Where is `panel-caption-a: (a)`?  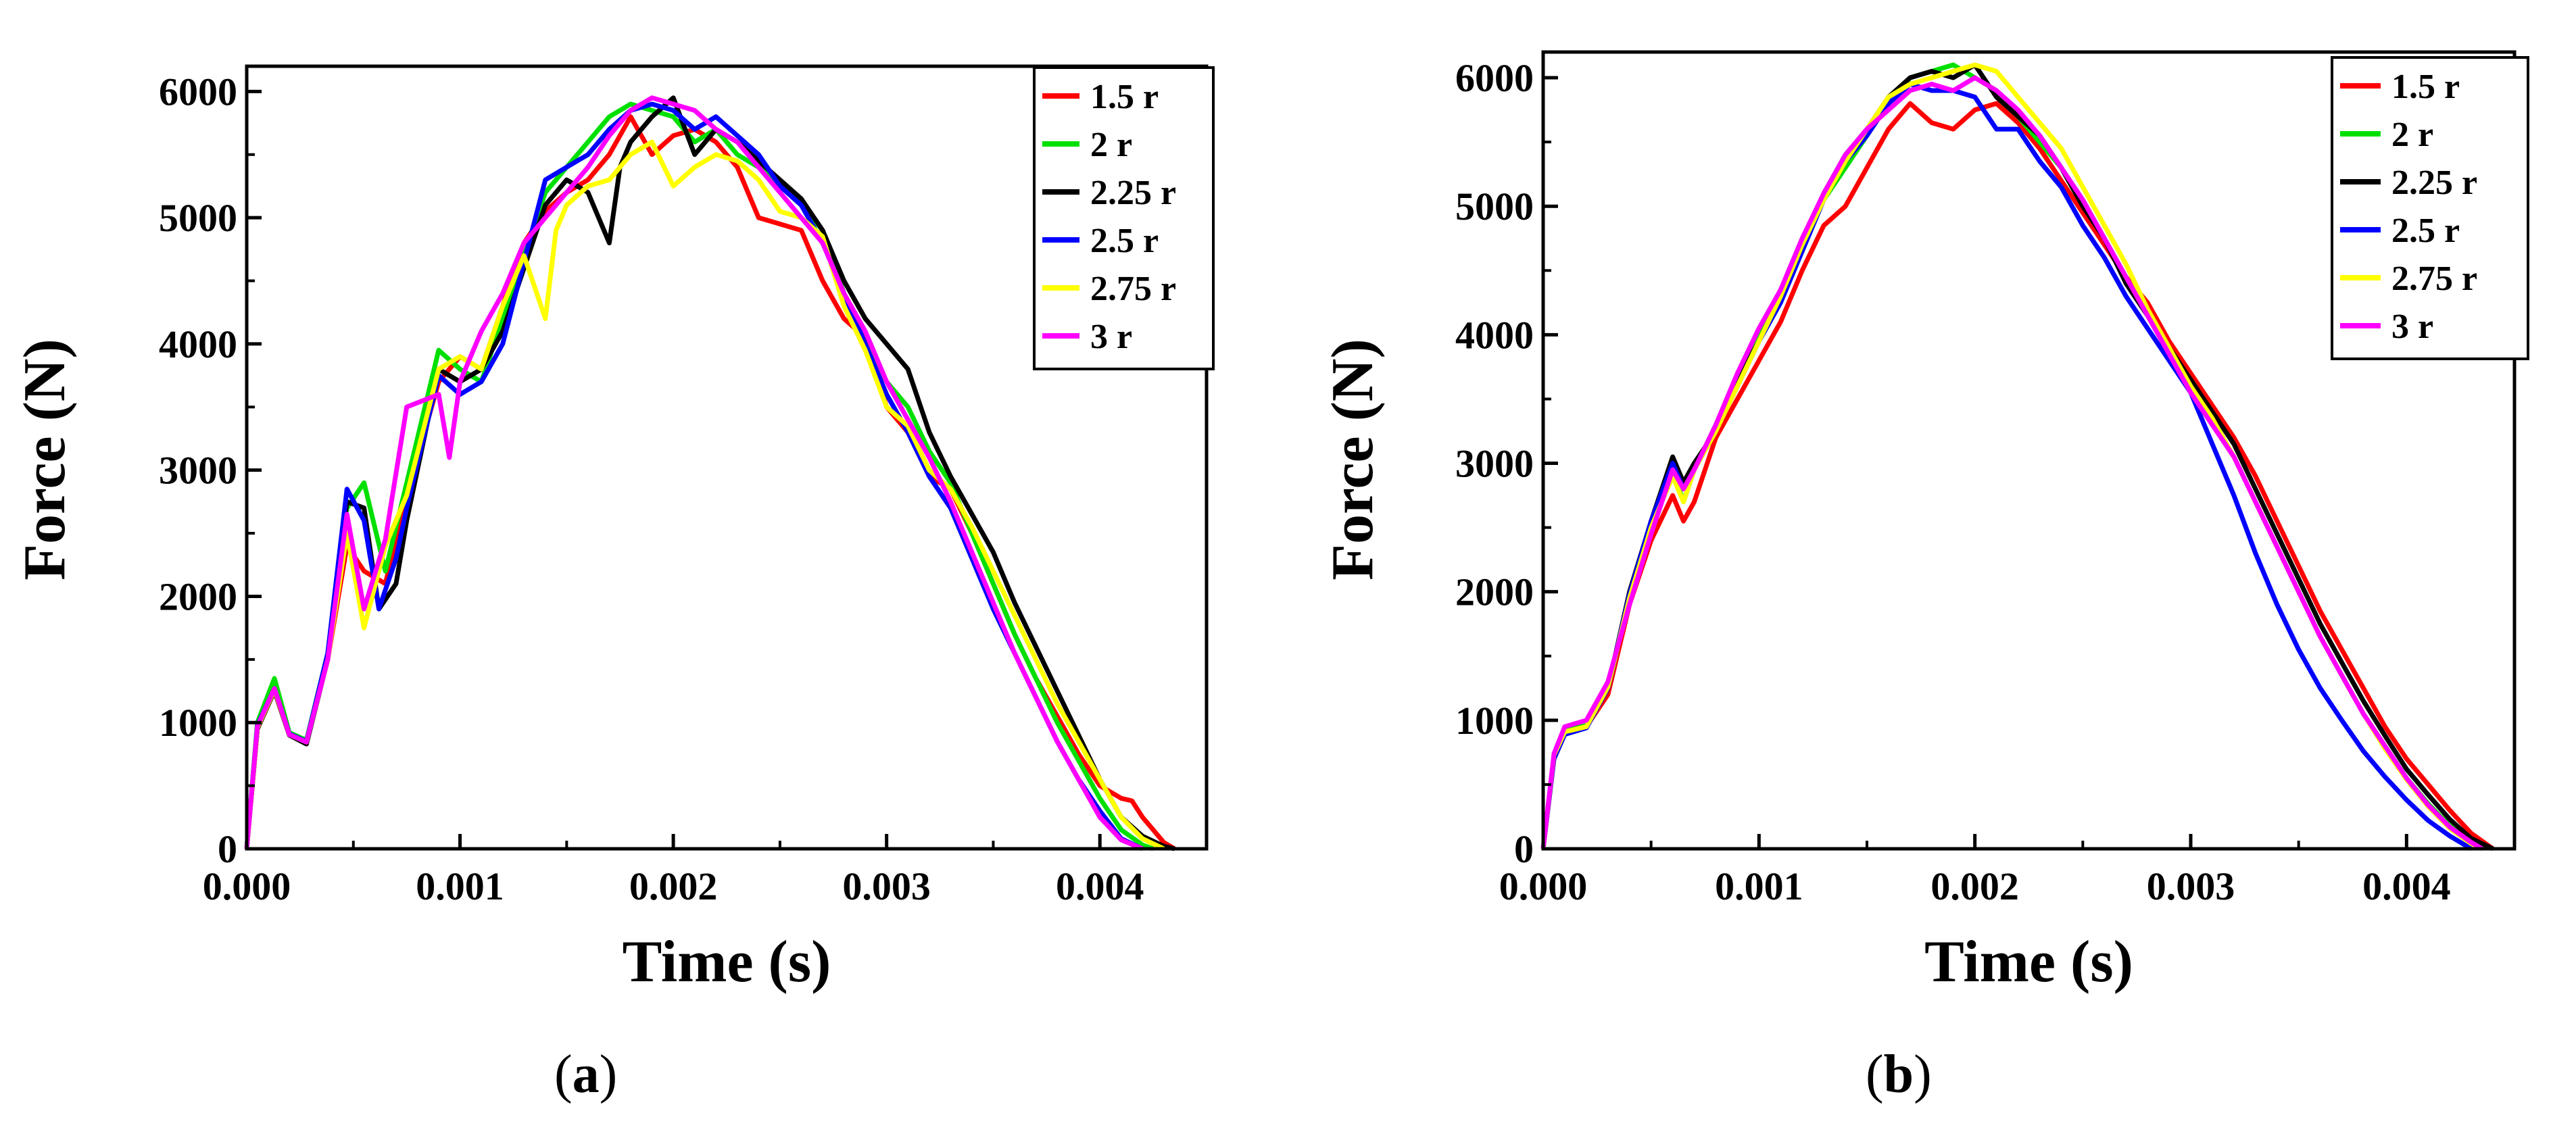
panel-caption-a: (a) is located at coordinates (586, 1074).